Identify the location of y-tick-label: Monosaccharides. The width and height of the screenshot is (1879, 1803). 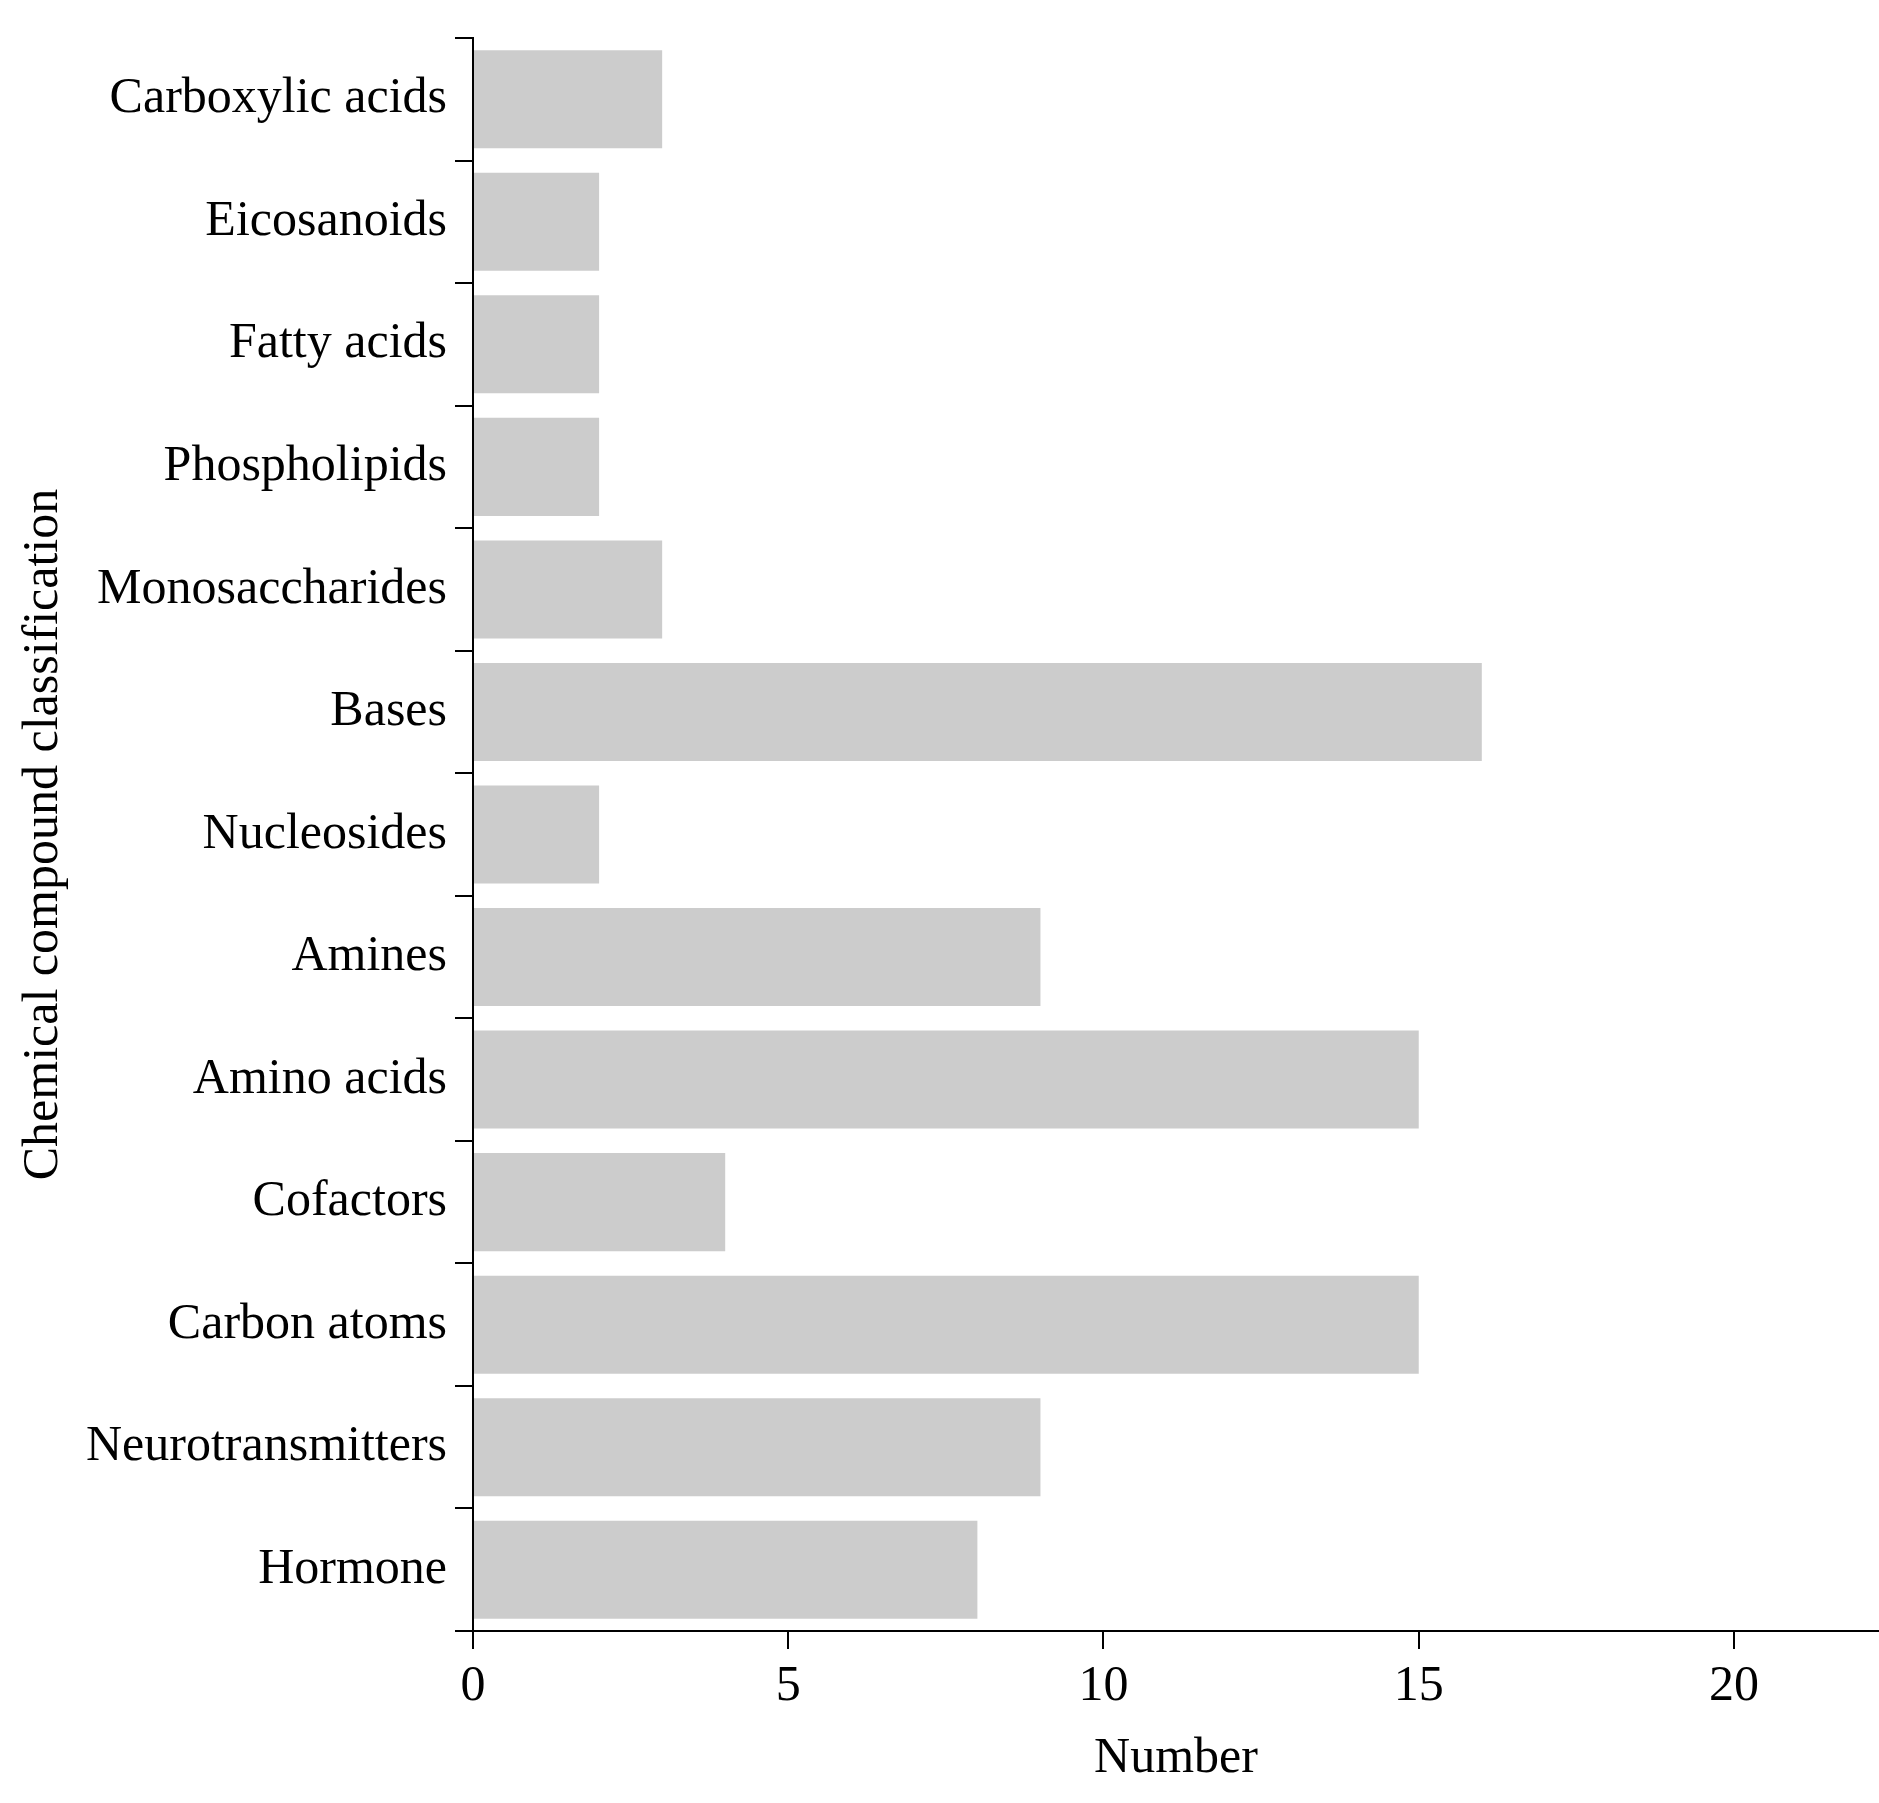
(272, 585).